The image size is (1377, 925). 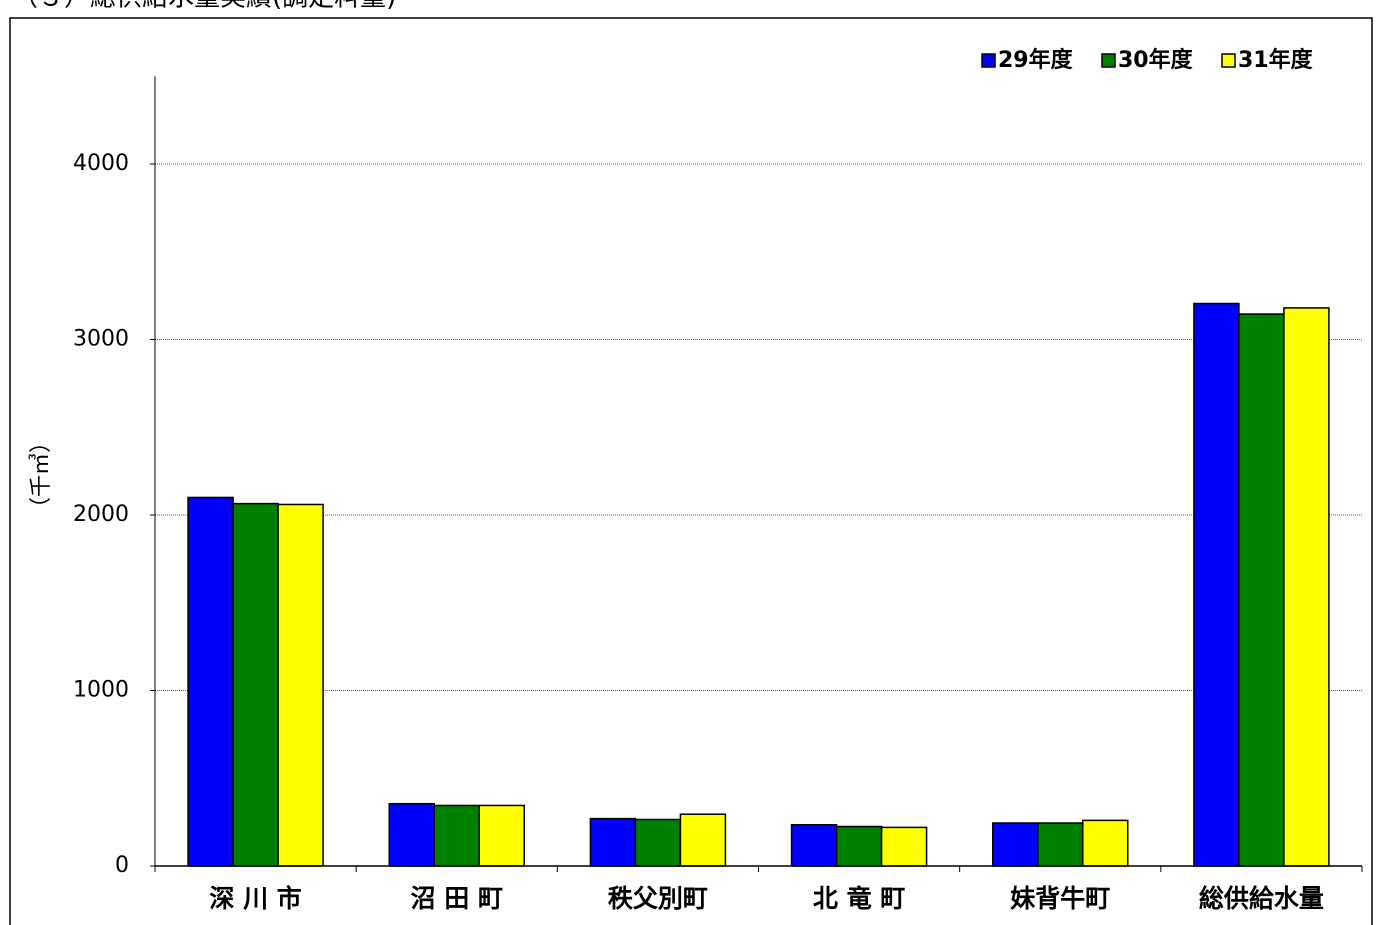 I want to click on legend-label: 31年度, so click(x=1276, y=60).